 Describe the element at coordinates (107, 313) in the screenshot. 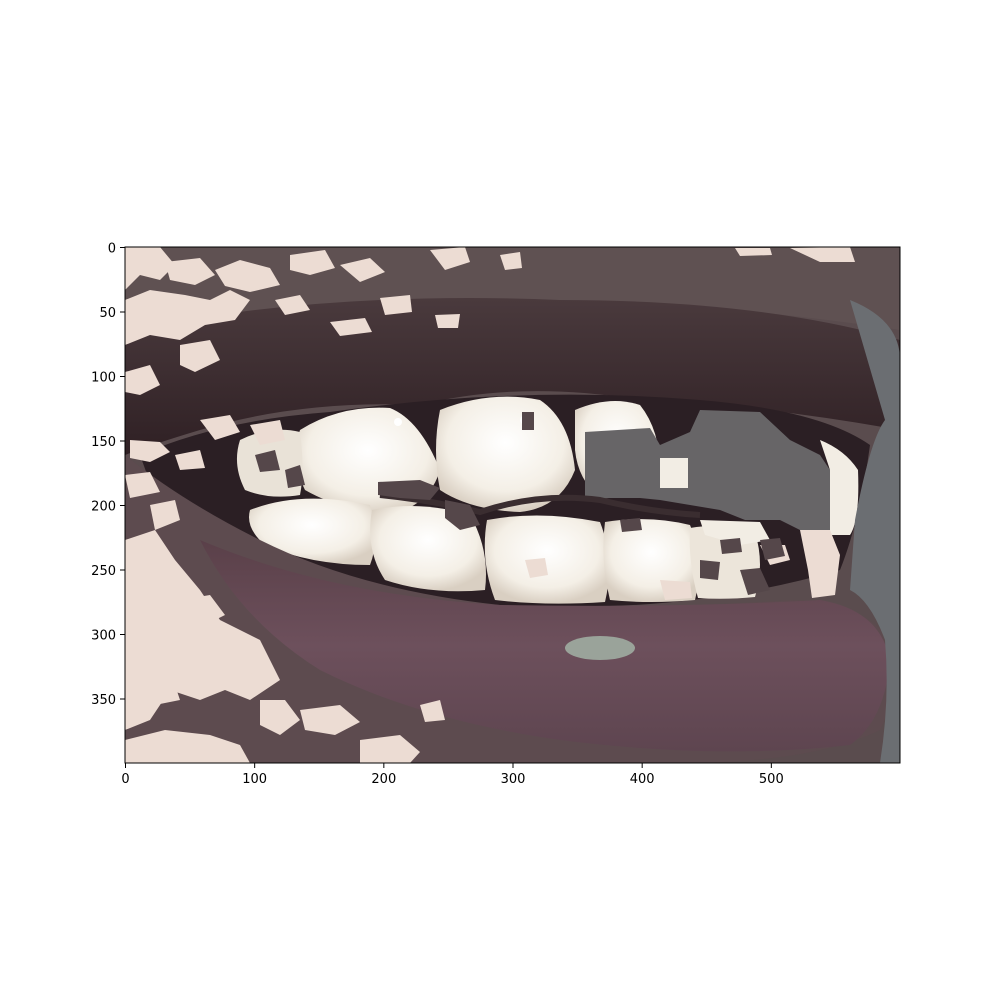

I see `y-tick-label: 50` at that location.